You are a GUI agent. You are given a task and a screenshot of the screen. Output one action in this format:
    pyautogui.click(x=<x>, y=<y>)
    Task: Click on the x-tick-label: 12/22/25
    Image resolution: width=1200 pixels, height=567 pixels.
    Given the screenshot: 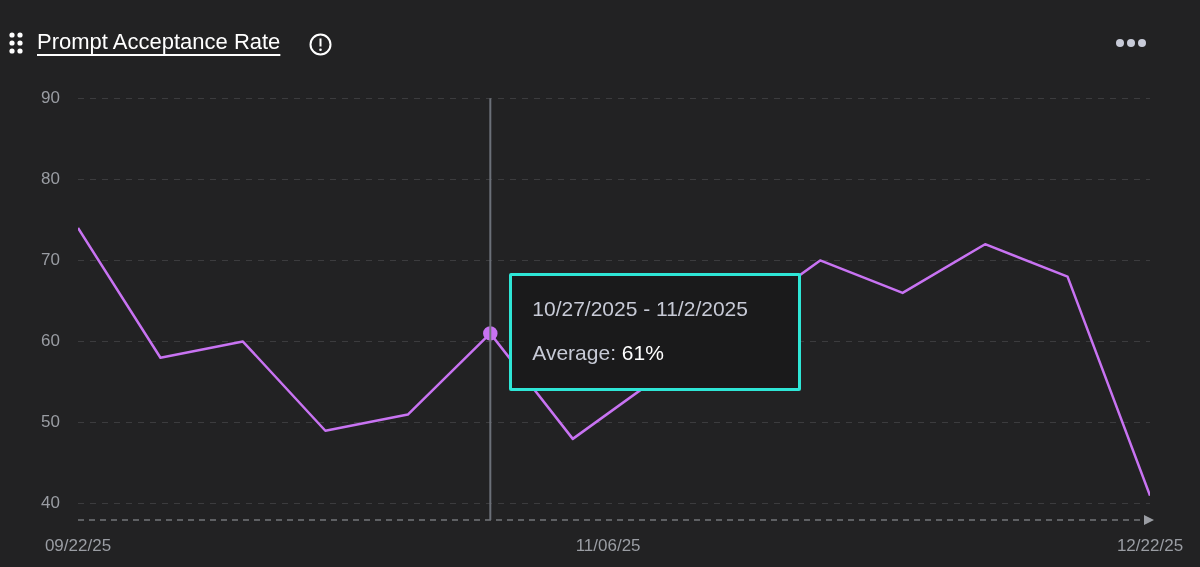 What is the action you would take?
    pyautogui.click(x=1150, y=545)
    